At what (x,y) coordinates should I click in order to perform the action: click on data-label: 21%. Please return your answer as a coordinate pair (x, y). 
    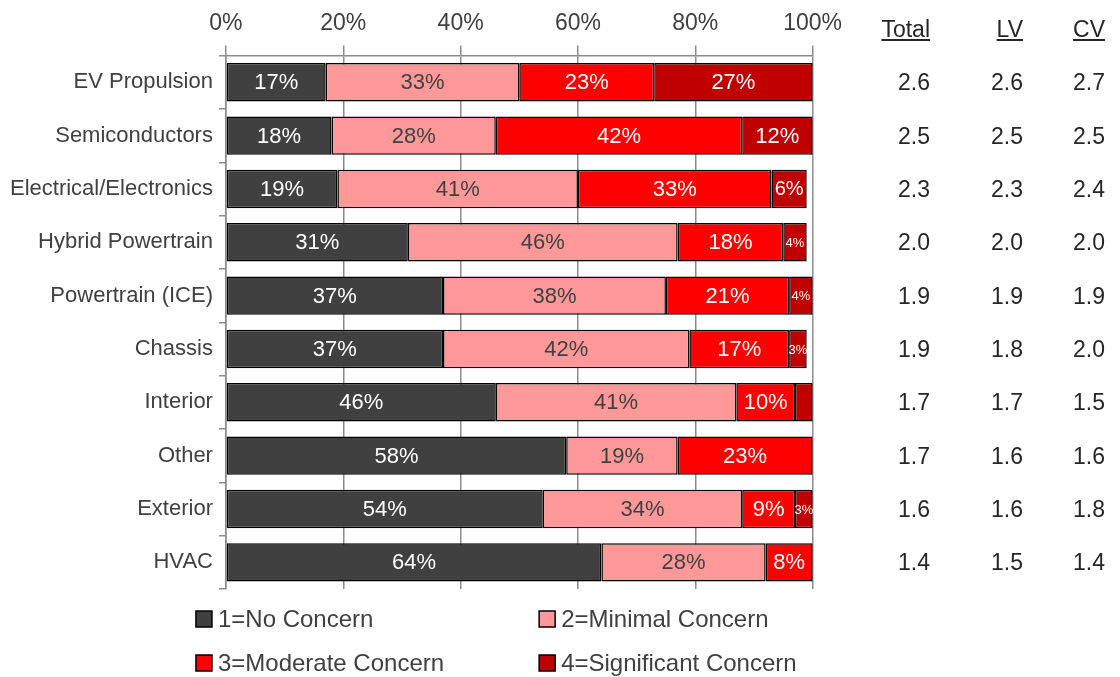
    Looking at the image, I should click on (727, 295).